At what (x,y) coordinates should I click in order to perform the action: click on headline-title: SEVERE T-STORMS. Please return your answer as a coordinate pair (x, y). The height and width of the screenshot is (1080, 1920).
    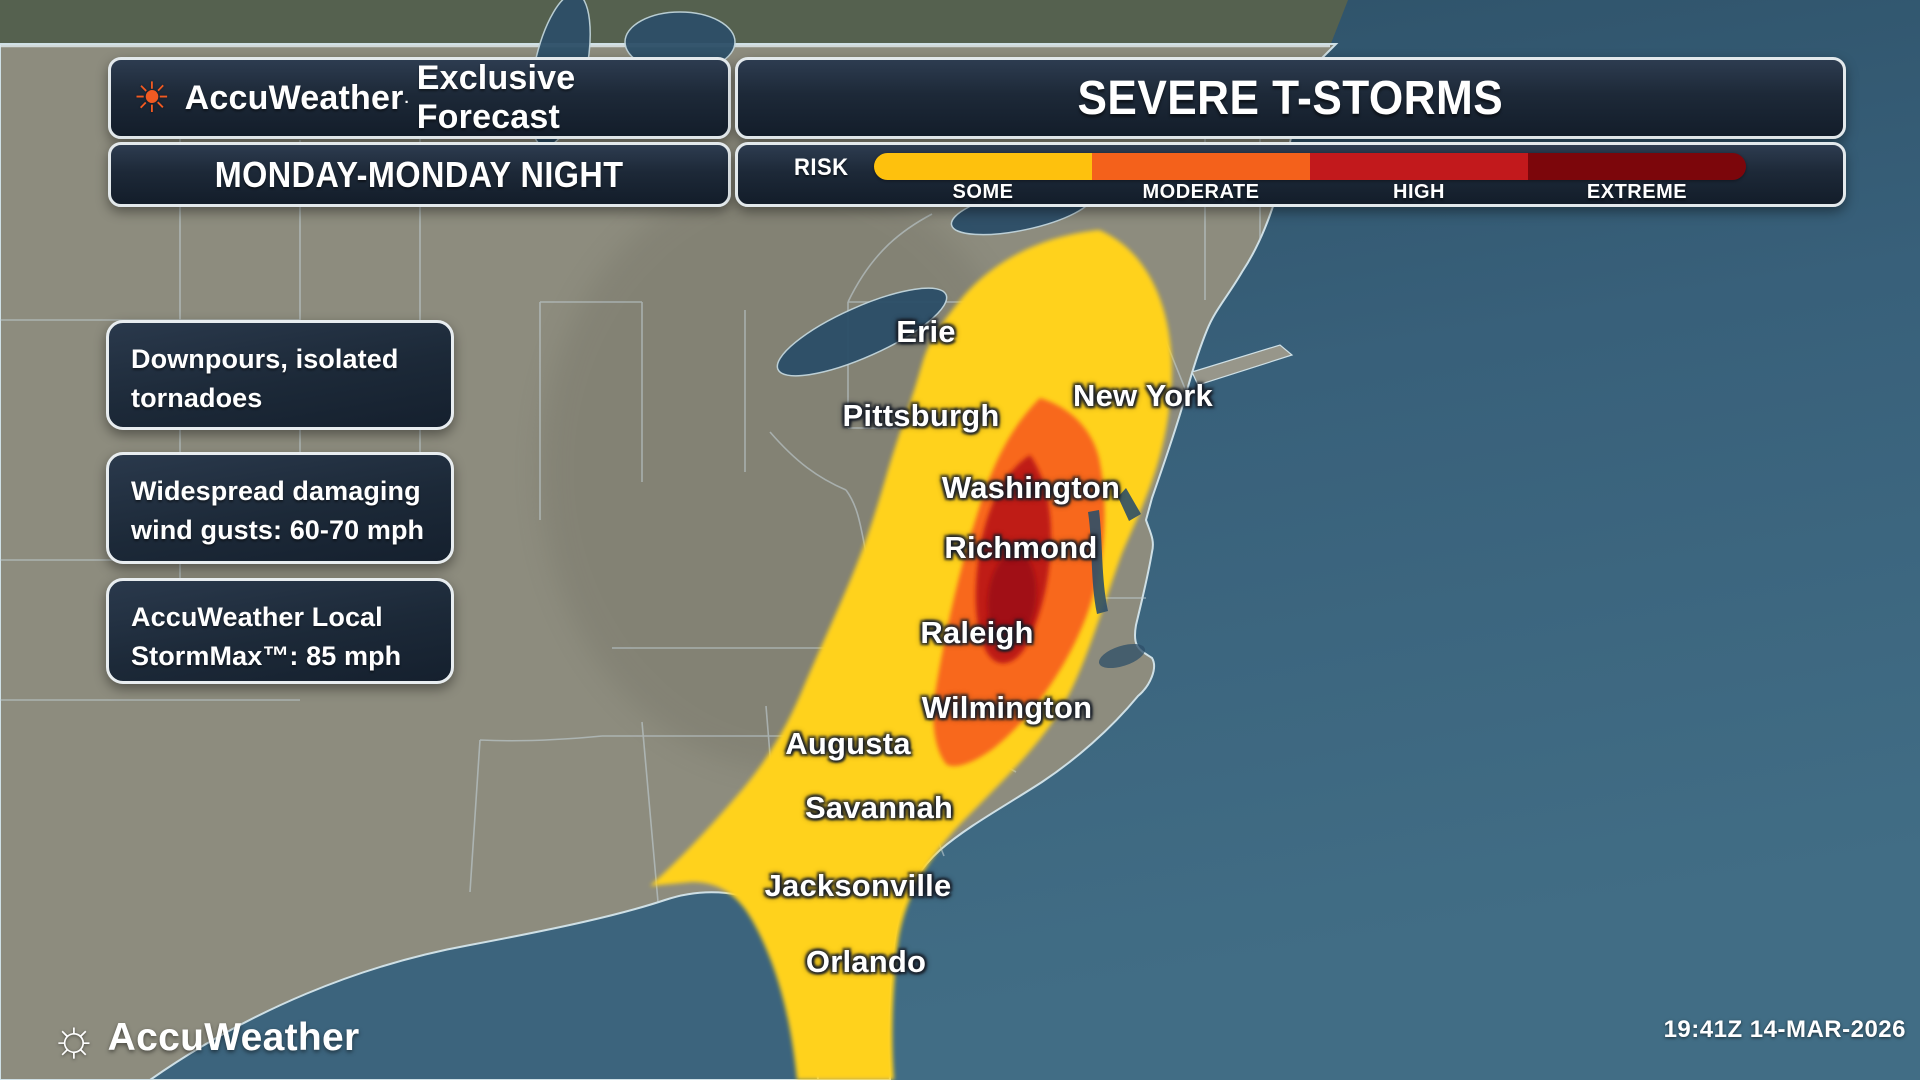
    Looking at the image, I should click on (1290, 98).